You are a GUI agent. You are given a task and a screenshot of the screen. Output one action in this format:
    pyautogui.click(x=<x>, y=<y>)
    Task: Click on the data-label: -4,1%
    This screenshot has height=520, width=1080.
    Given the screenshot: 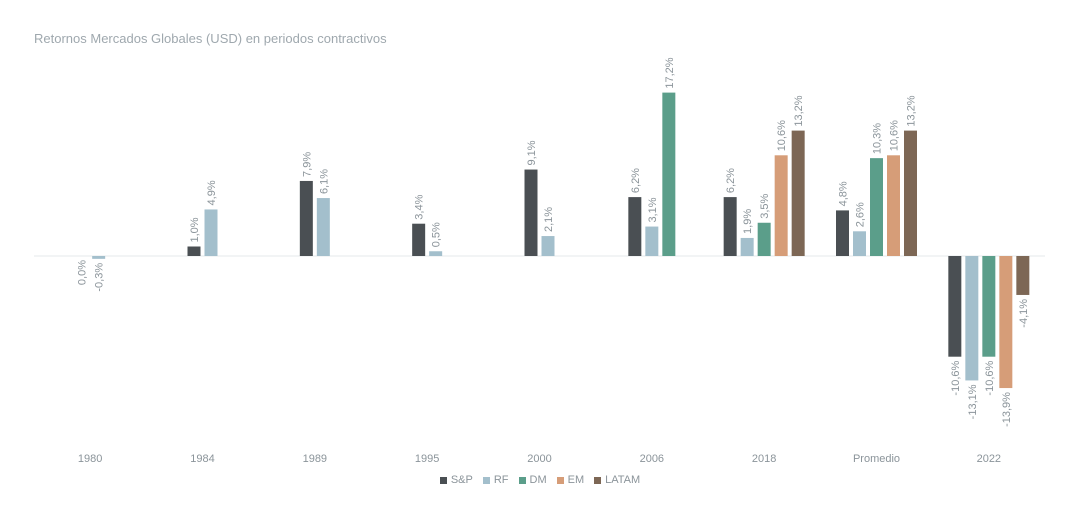 What is the action you would take?
    pyautogui.click(x=1024, y=313)
    